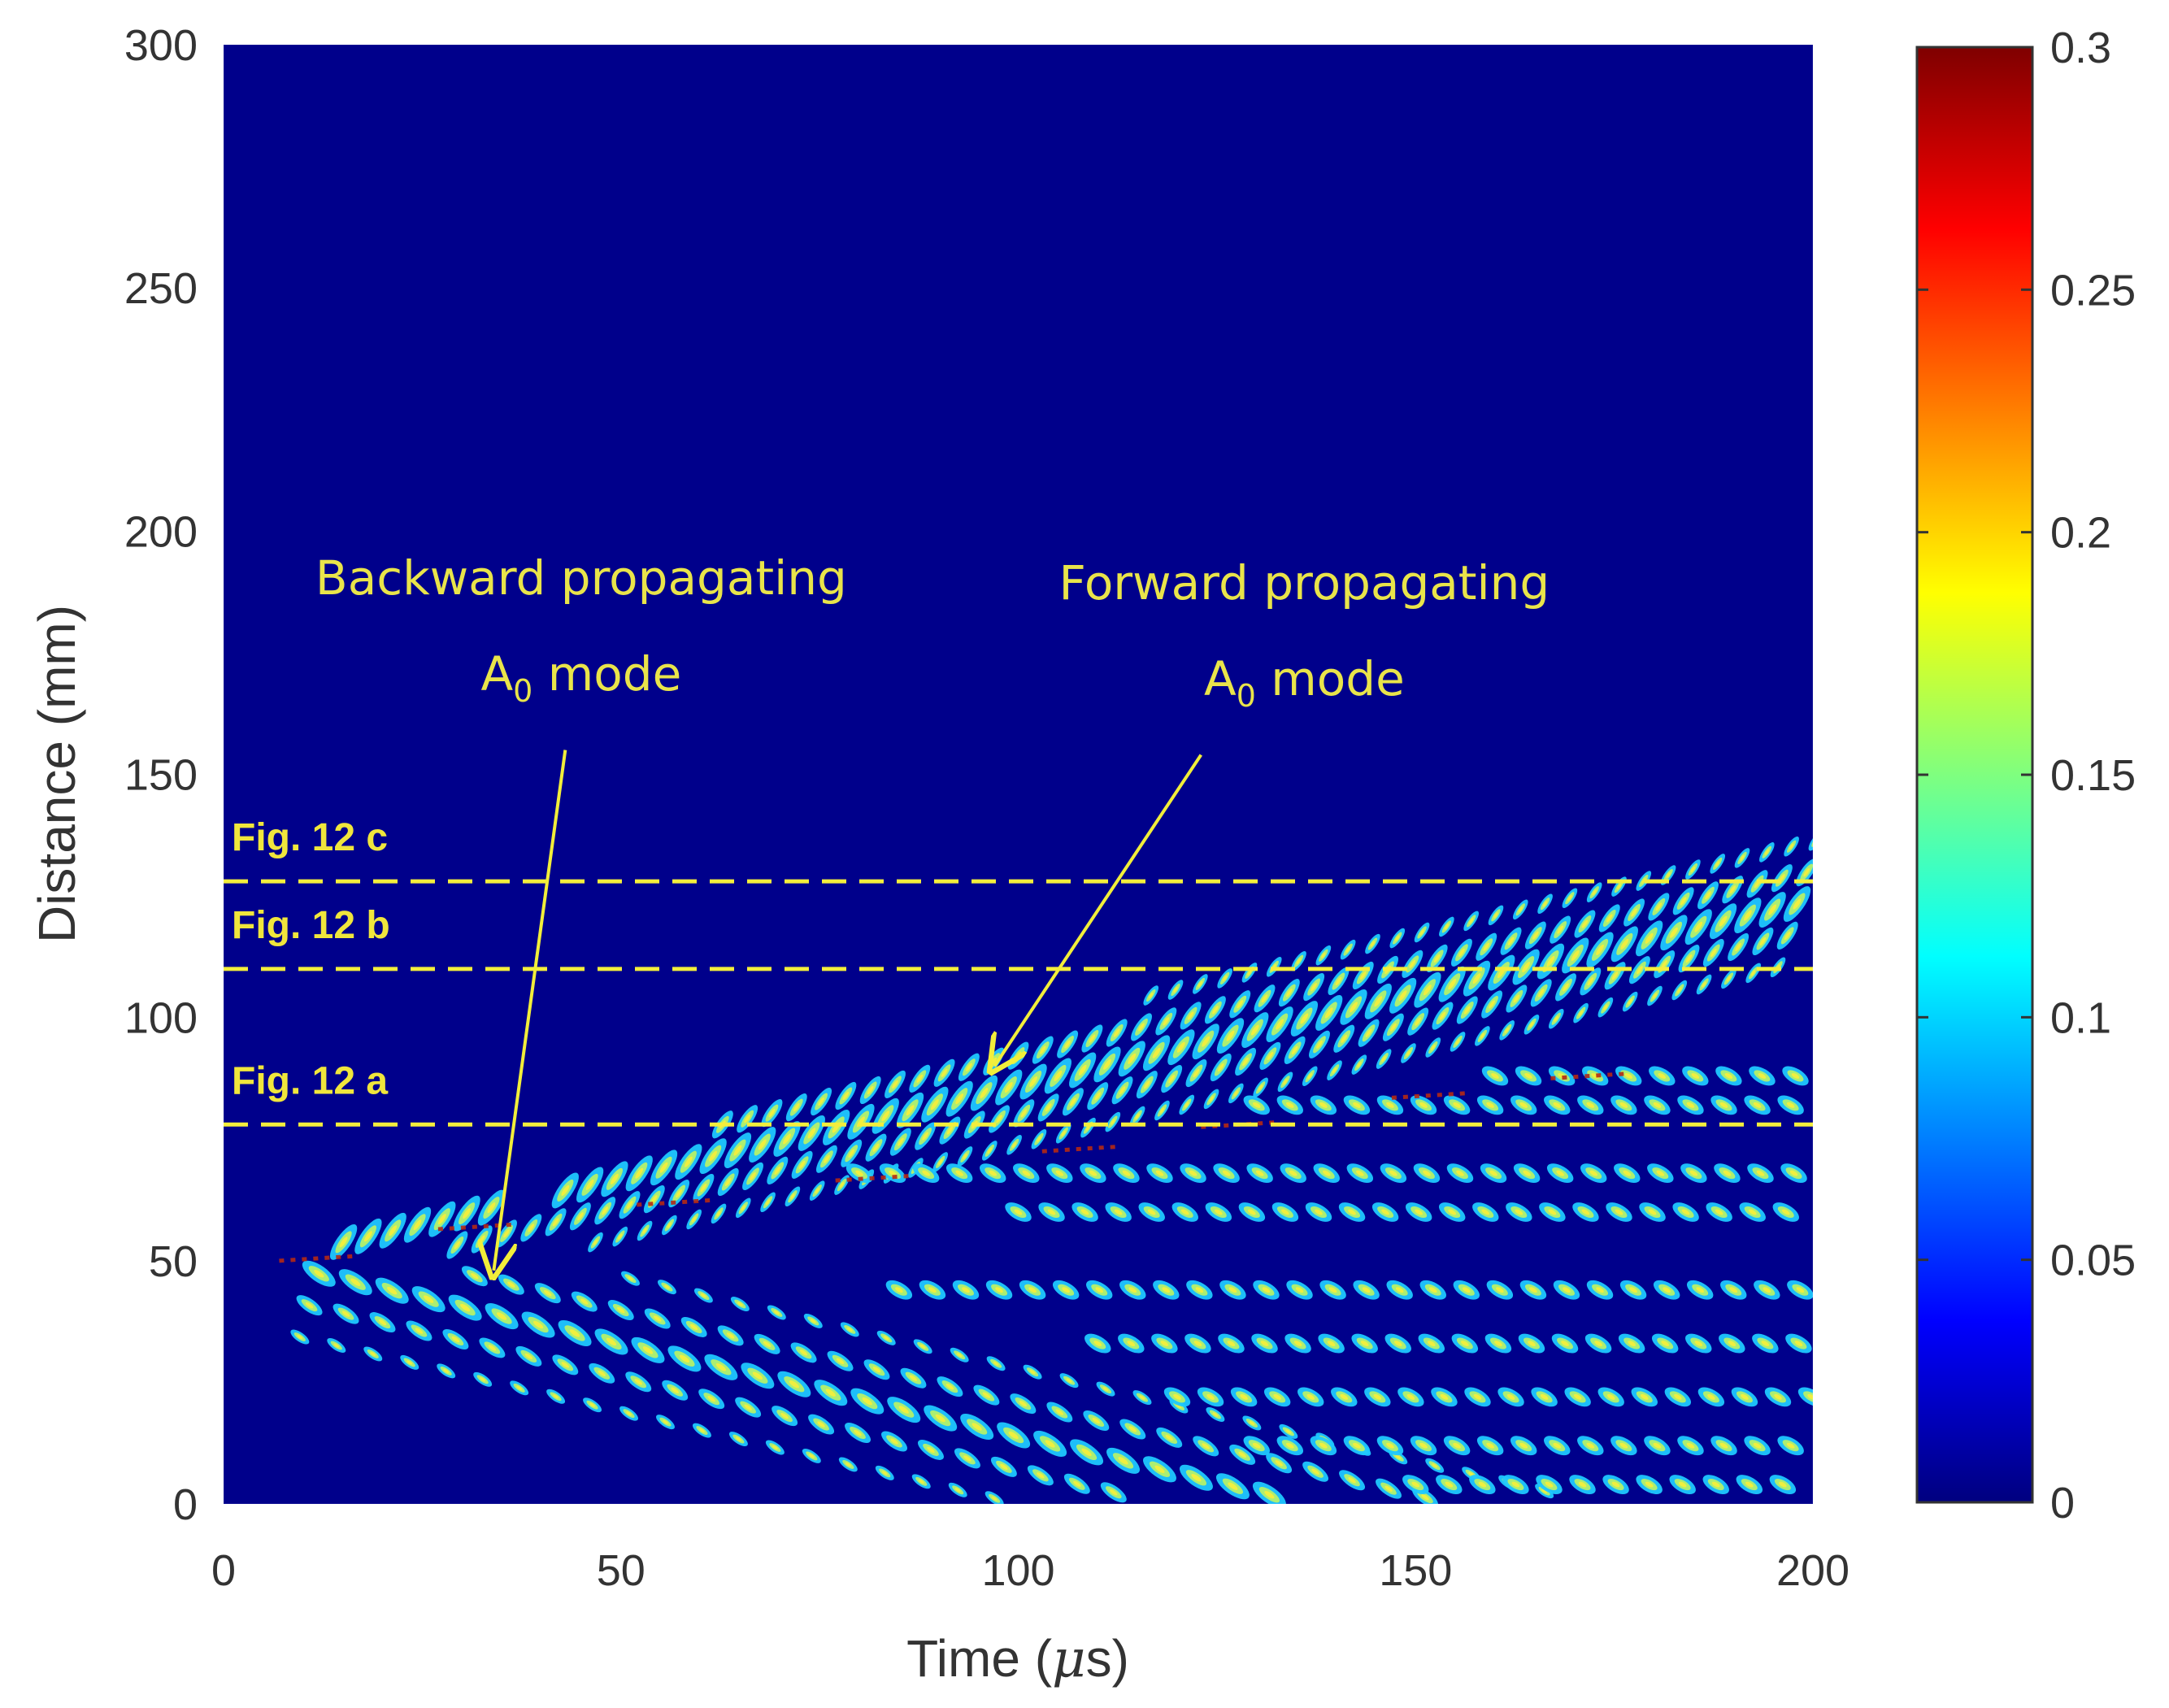  Describe the element at coordinates (522, 691) in the screenshot. I see `annotation-mode-subscript: 0` at that location.